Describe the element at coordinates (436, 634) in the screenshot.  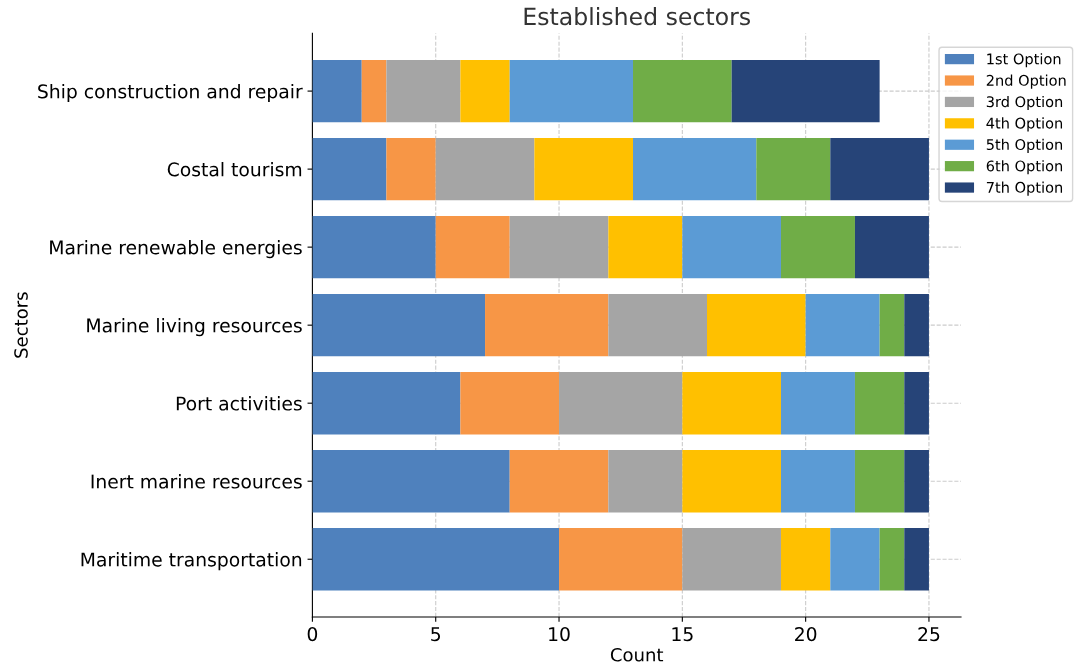
I see `x-tick-label: 5` at that location.